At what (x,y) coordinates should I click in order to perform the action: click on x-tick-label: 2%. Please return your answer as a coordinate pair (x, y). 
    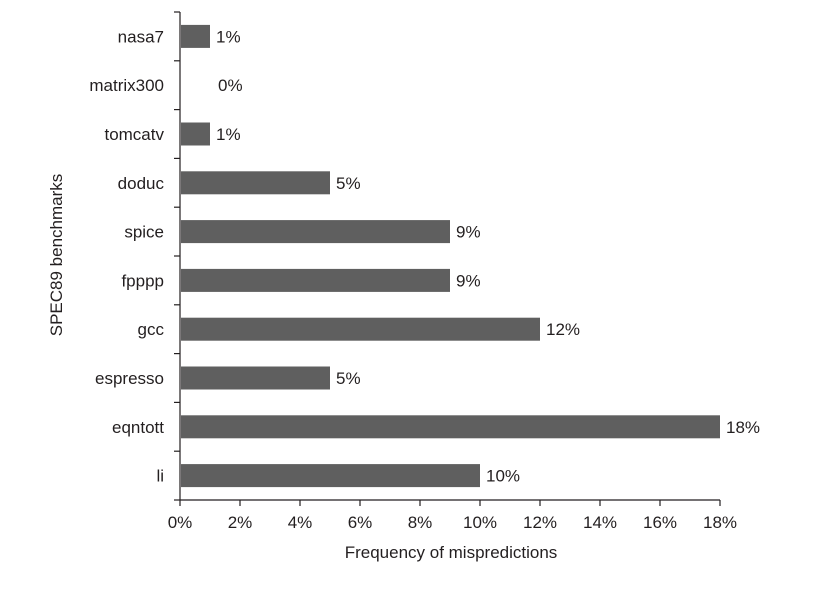
    Looking at the image, I should click on (240, 522).